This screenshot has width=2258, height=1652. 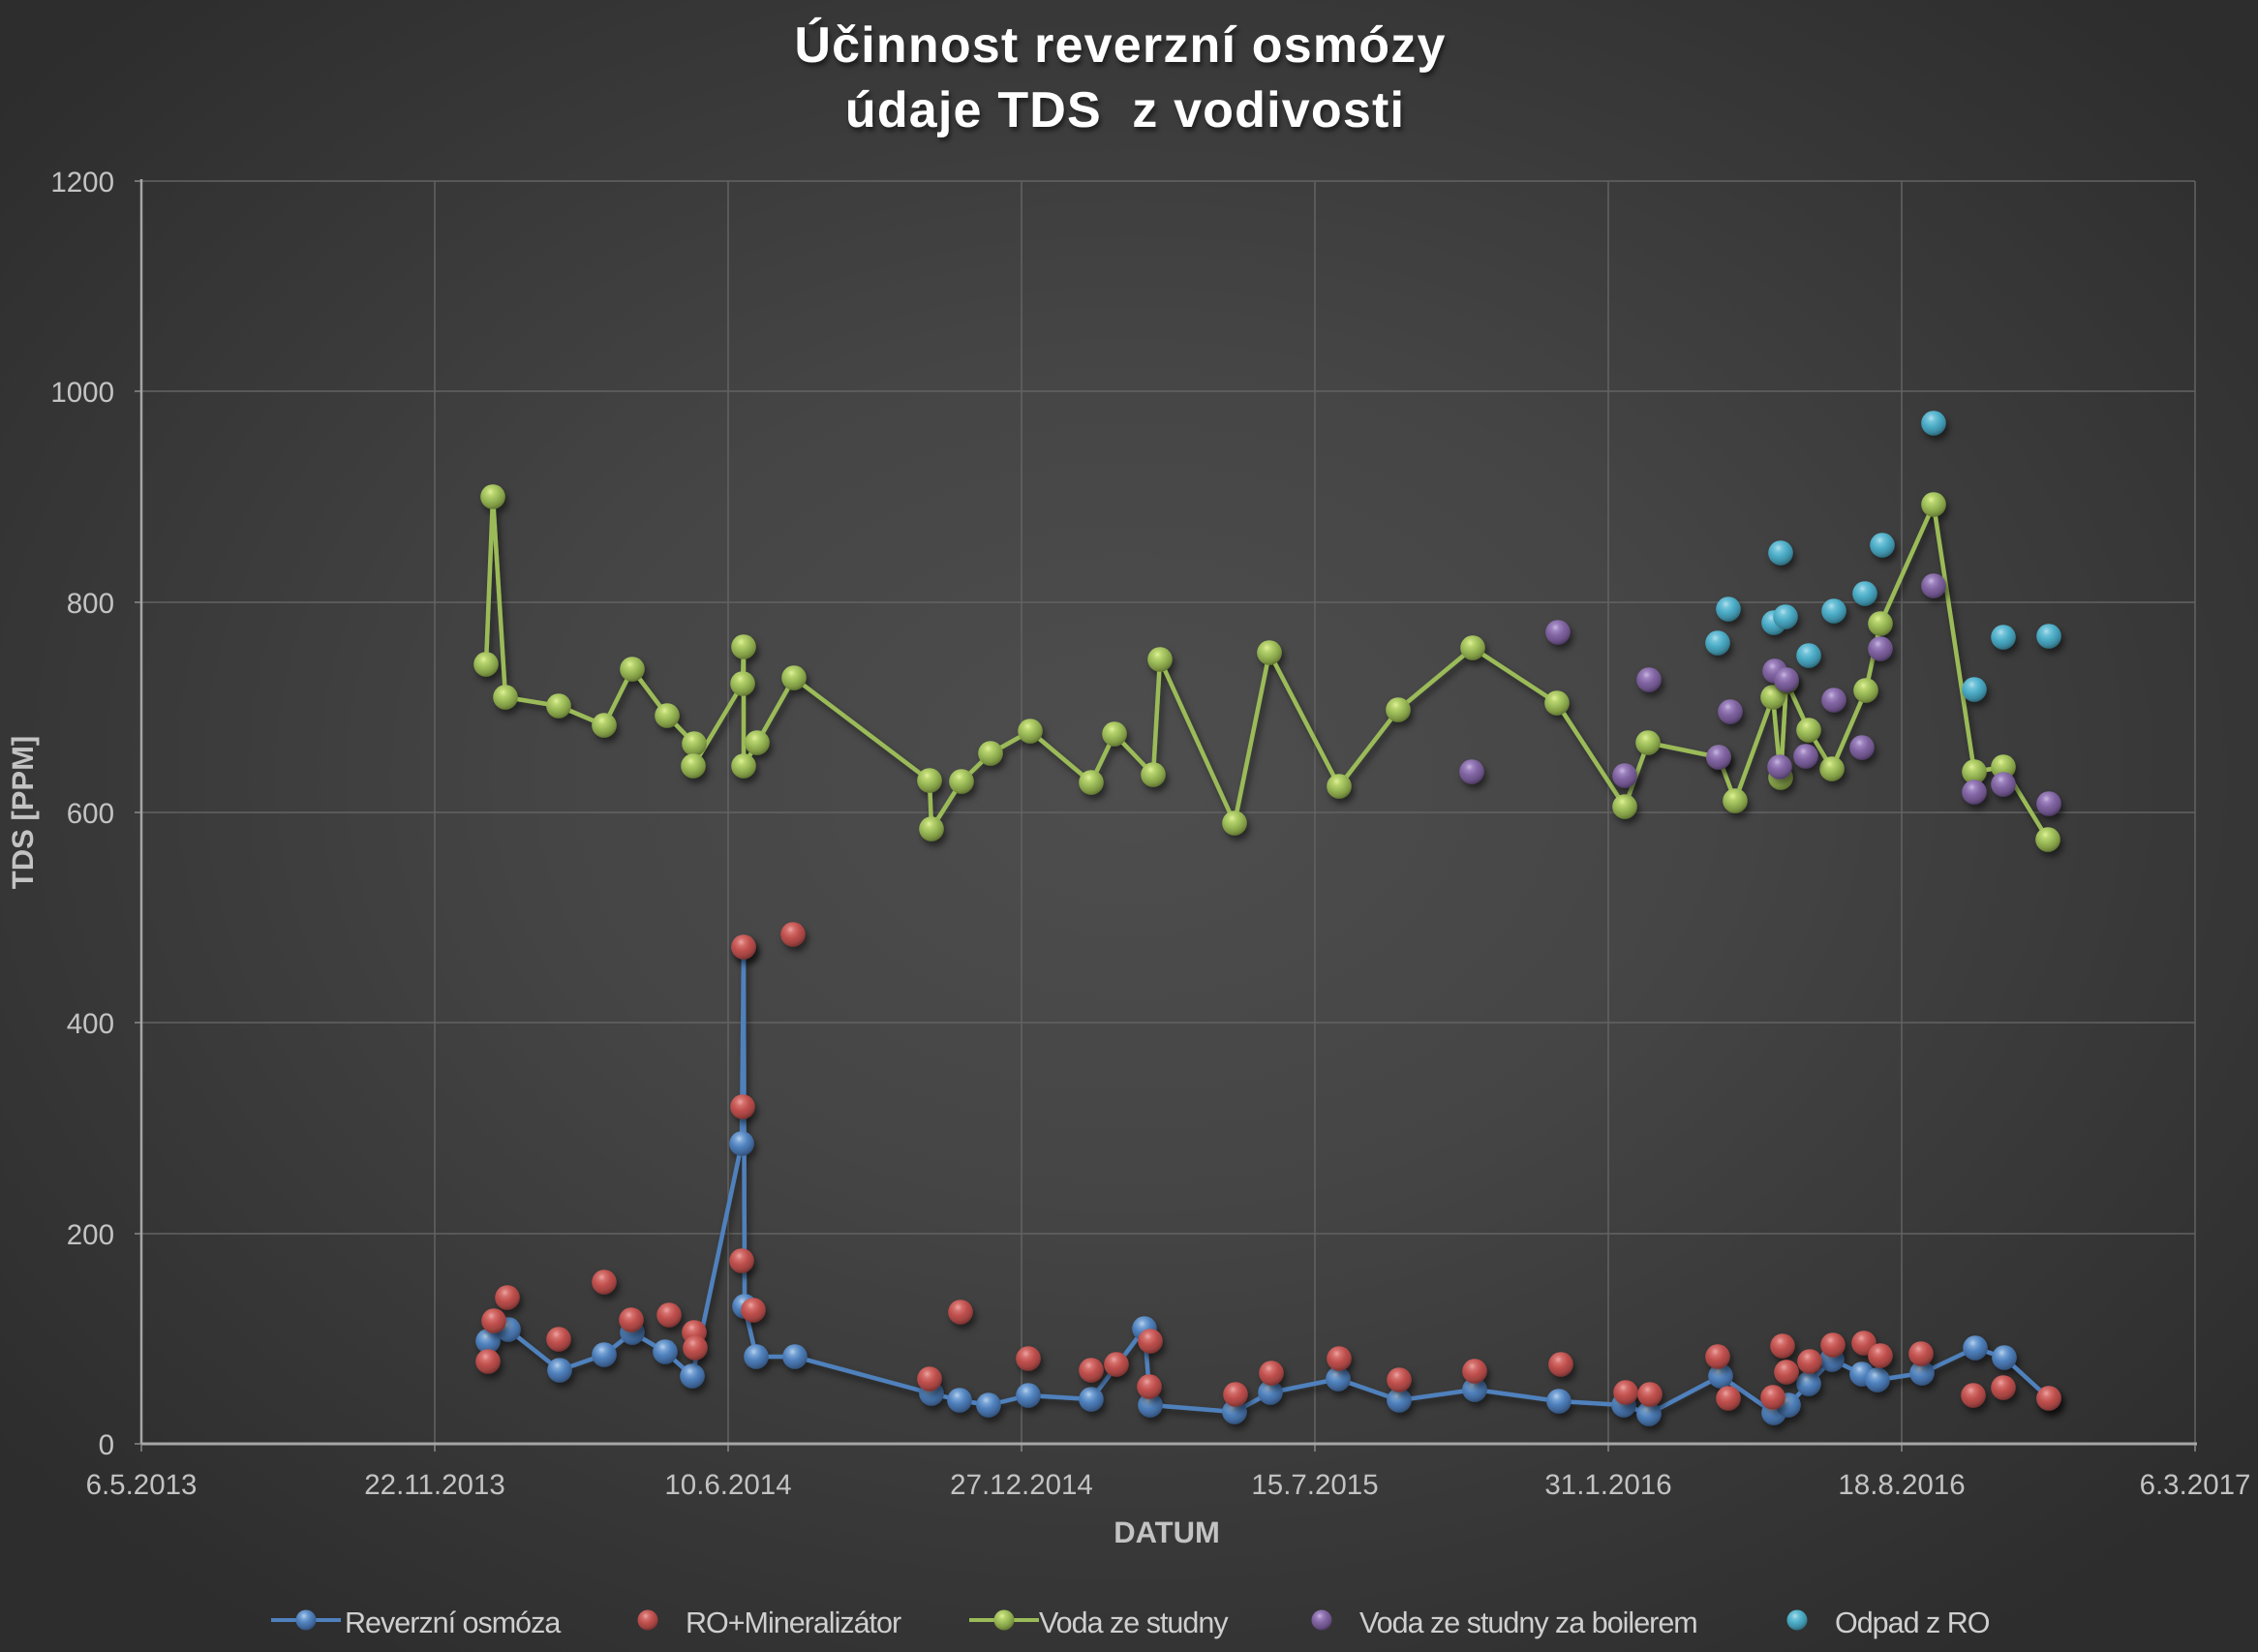 I want to click on svg-text: 0, so click(x=106, y=1445).